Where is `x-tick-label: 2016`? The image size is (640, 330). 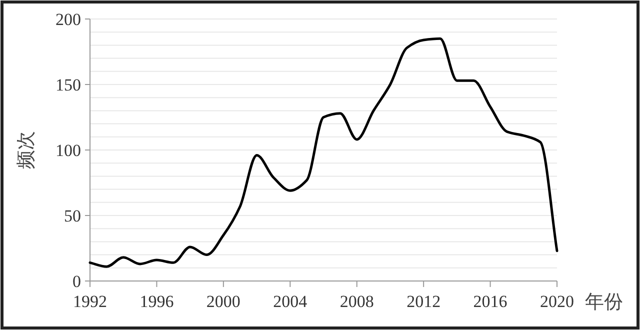 x-tick-label: 2016 is located at coordinates (490, 301).